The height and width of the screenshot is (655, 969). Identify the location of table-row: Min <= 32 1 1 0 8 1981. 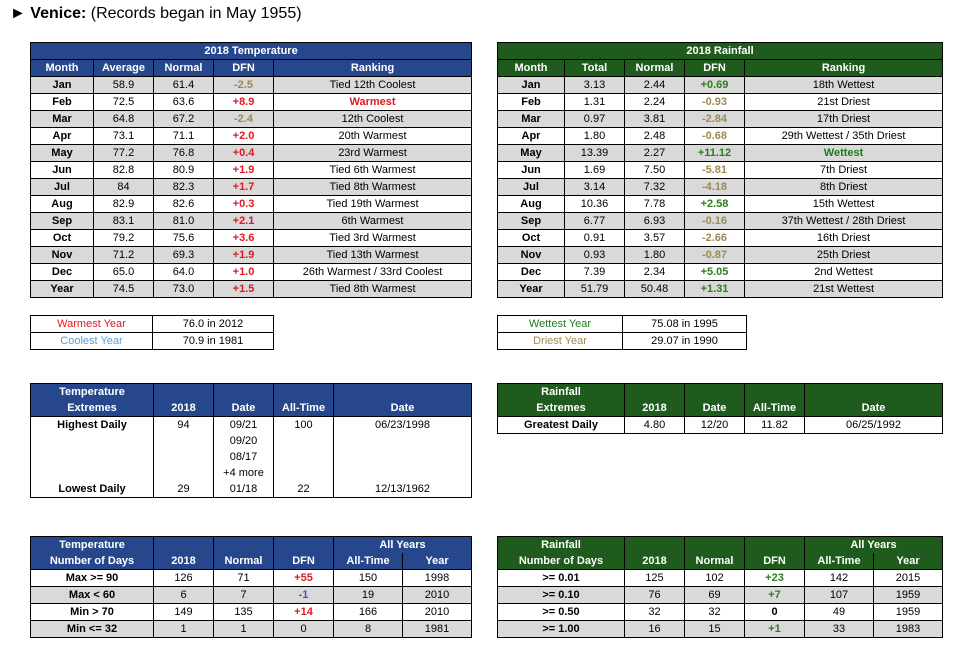
(251, 629).